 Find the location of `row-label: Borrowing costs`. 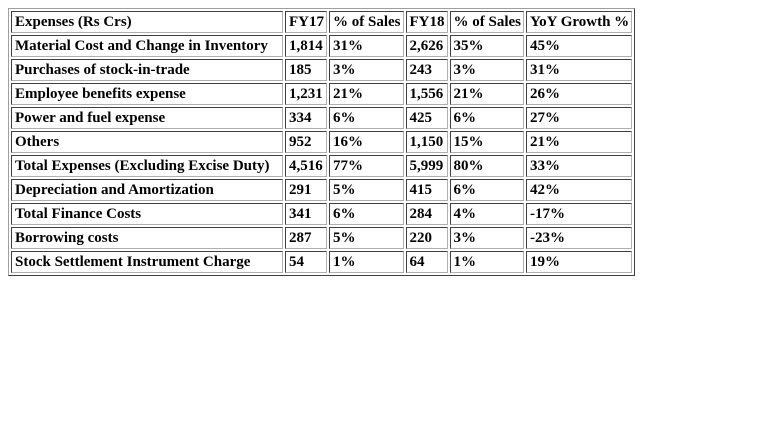

row-label: Borrowing costs is located at coordinates (147, 238).